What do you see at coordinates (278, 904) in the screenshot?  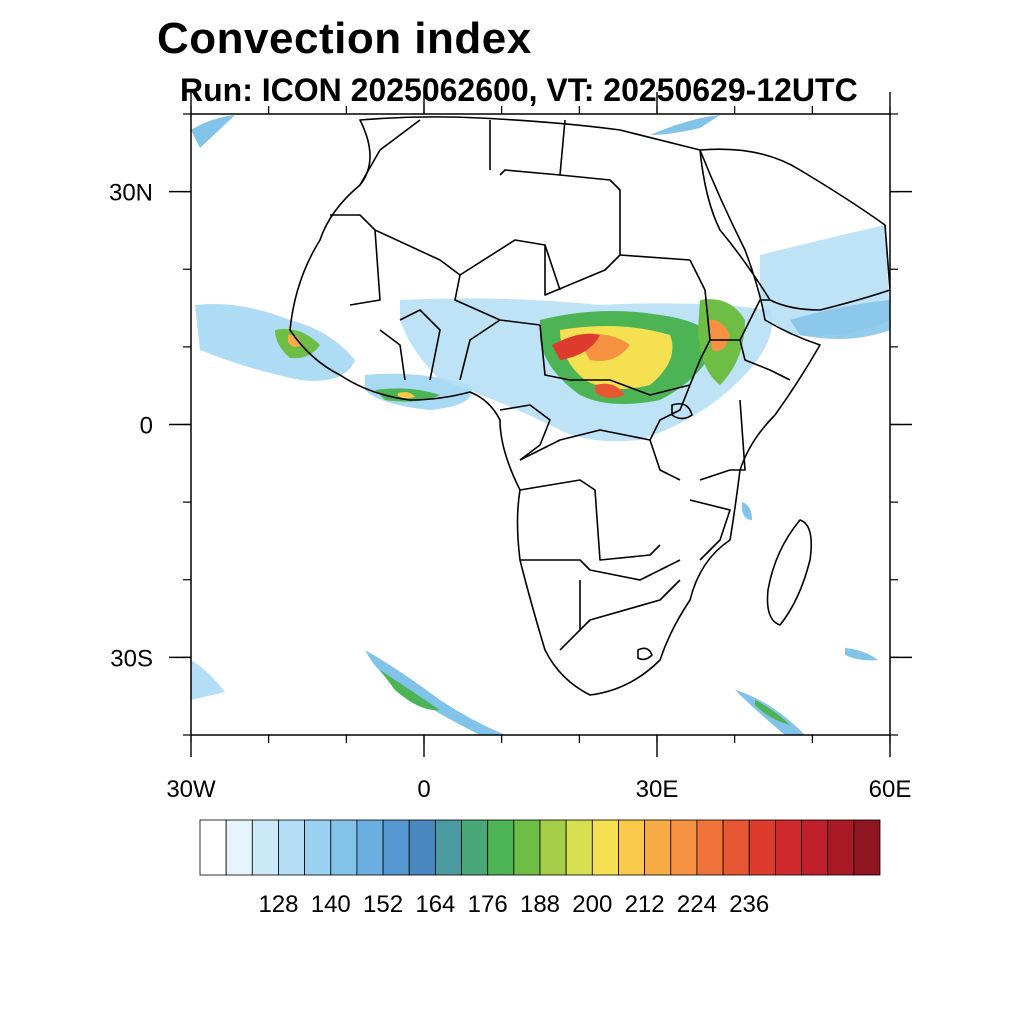 I see `colorbar-label: 128` at bounding box center [278, 904].